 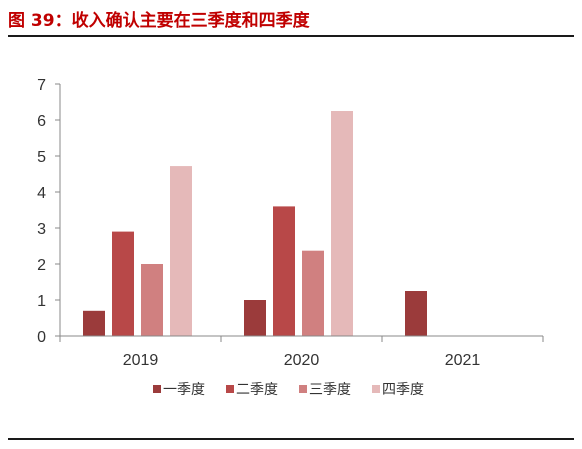 I want to click on figure-title: 图 39：收入确认主要在三季度和四季度, so click(x=159, y=21).